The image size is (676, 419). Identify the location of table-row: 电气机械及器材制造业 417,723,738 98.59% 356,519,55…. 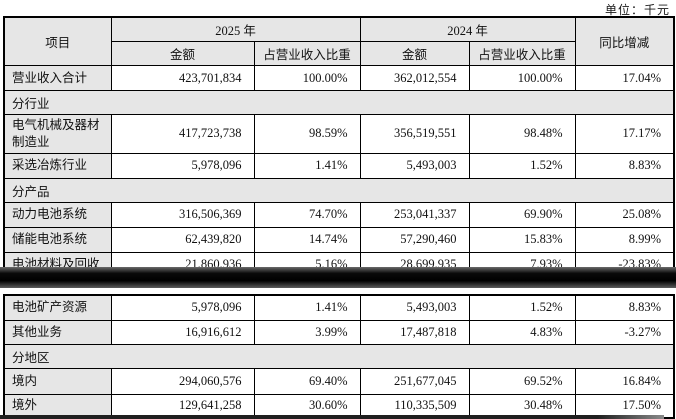
(339, 134).